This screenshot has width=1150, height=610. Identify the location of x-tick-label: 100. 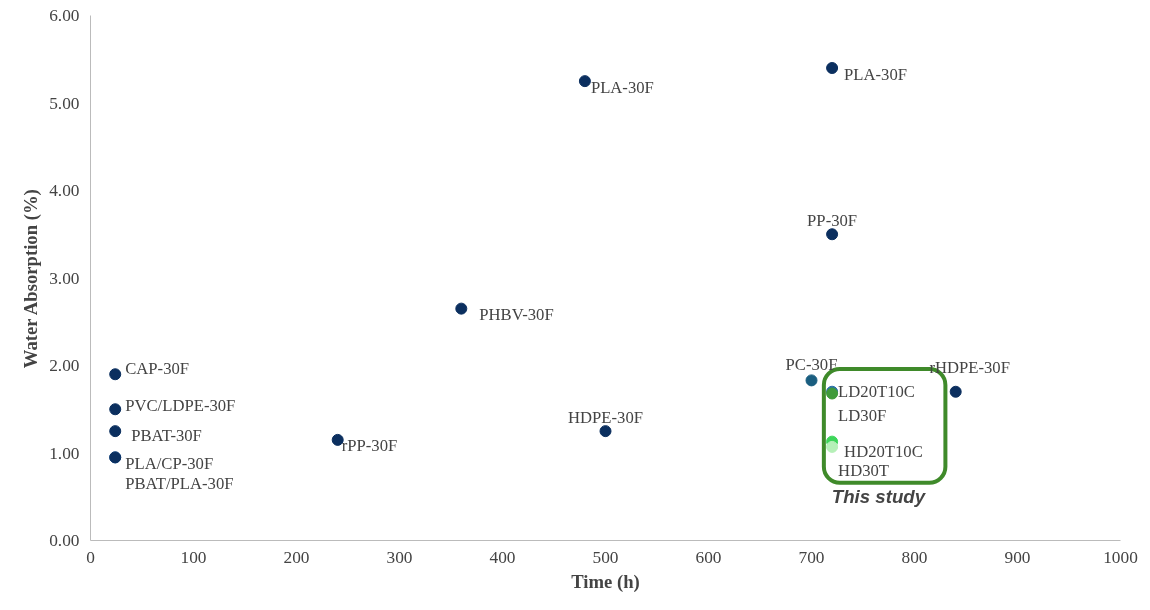
(193, 557).